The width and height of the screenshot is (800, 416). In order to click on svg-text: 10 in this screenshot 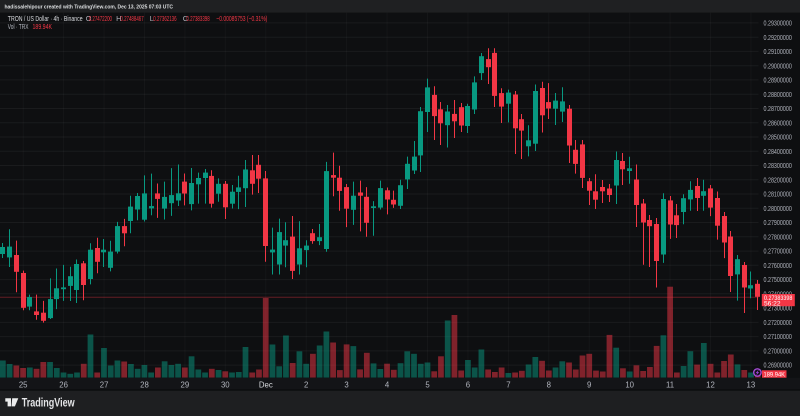, I will do `click(629, 384)`.